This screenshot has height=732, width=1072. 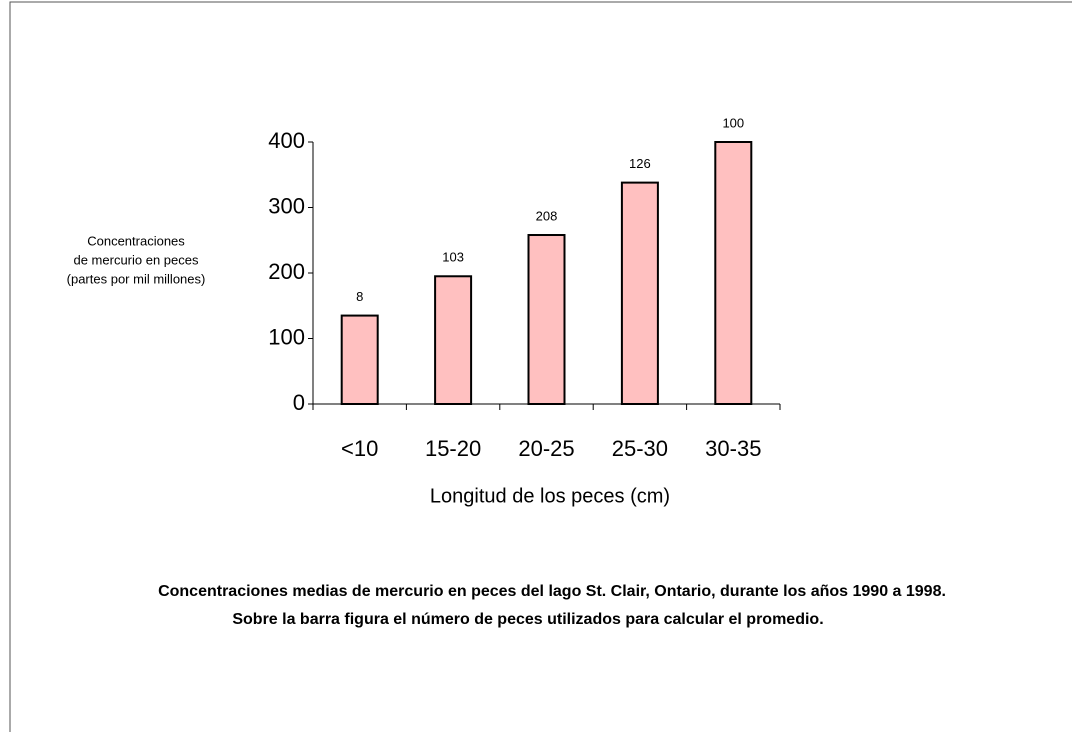 I want to click on bar-count-label: 126, so click(x=640, y=163).